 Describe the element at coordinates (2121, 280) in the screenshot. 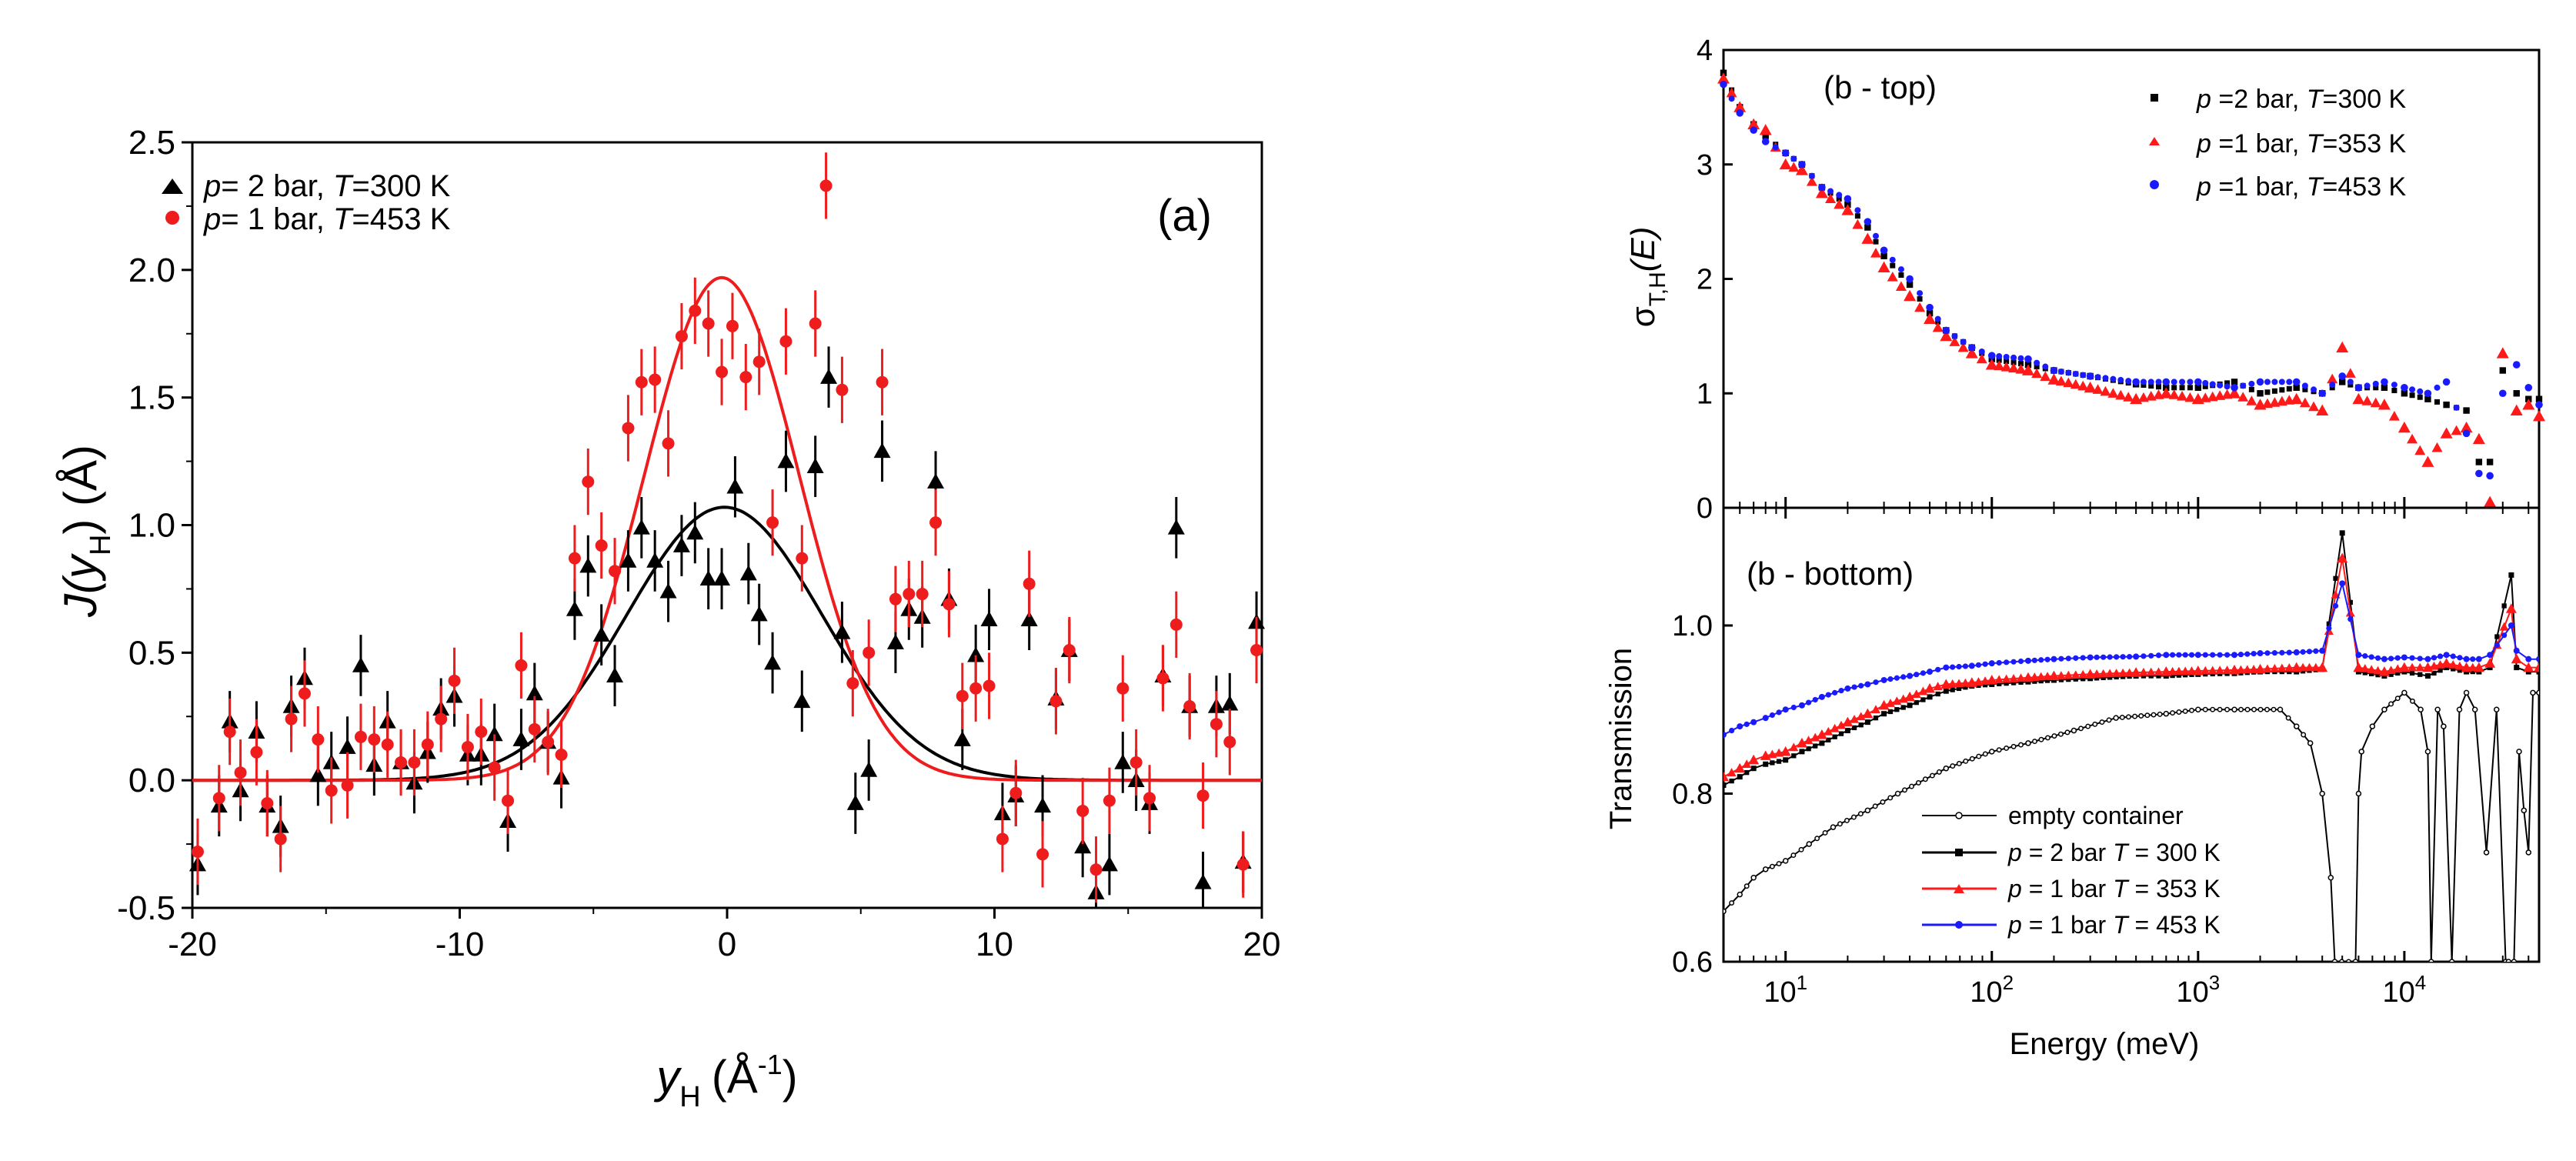

I see `panel-b-top: 0 1 2 3 4` at that location.